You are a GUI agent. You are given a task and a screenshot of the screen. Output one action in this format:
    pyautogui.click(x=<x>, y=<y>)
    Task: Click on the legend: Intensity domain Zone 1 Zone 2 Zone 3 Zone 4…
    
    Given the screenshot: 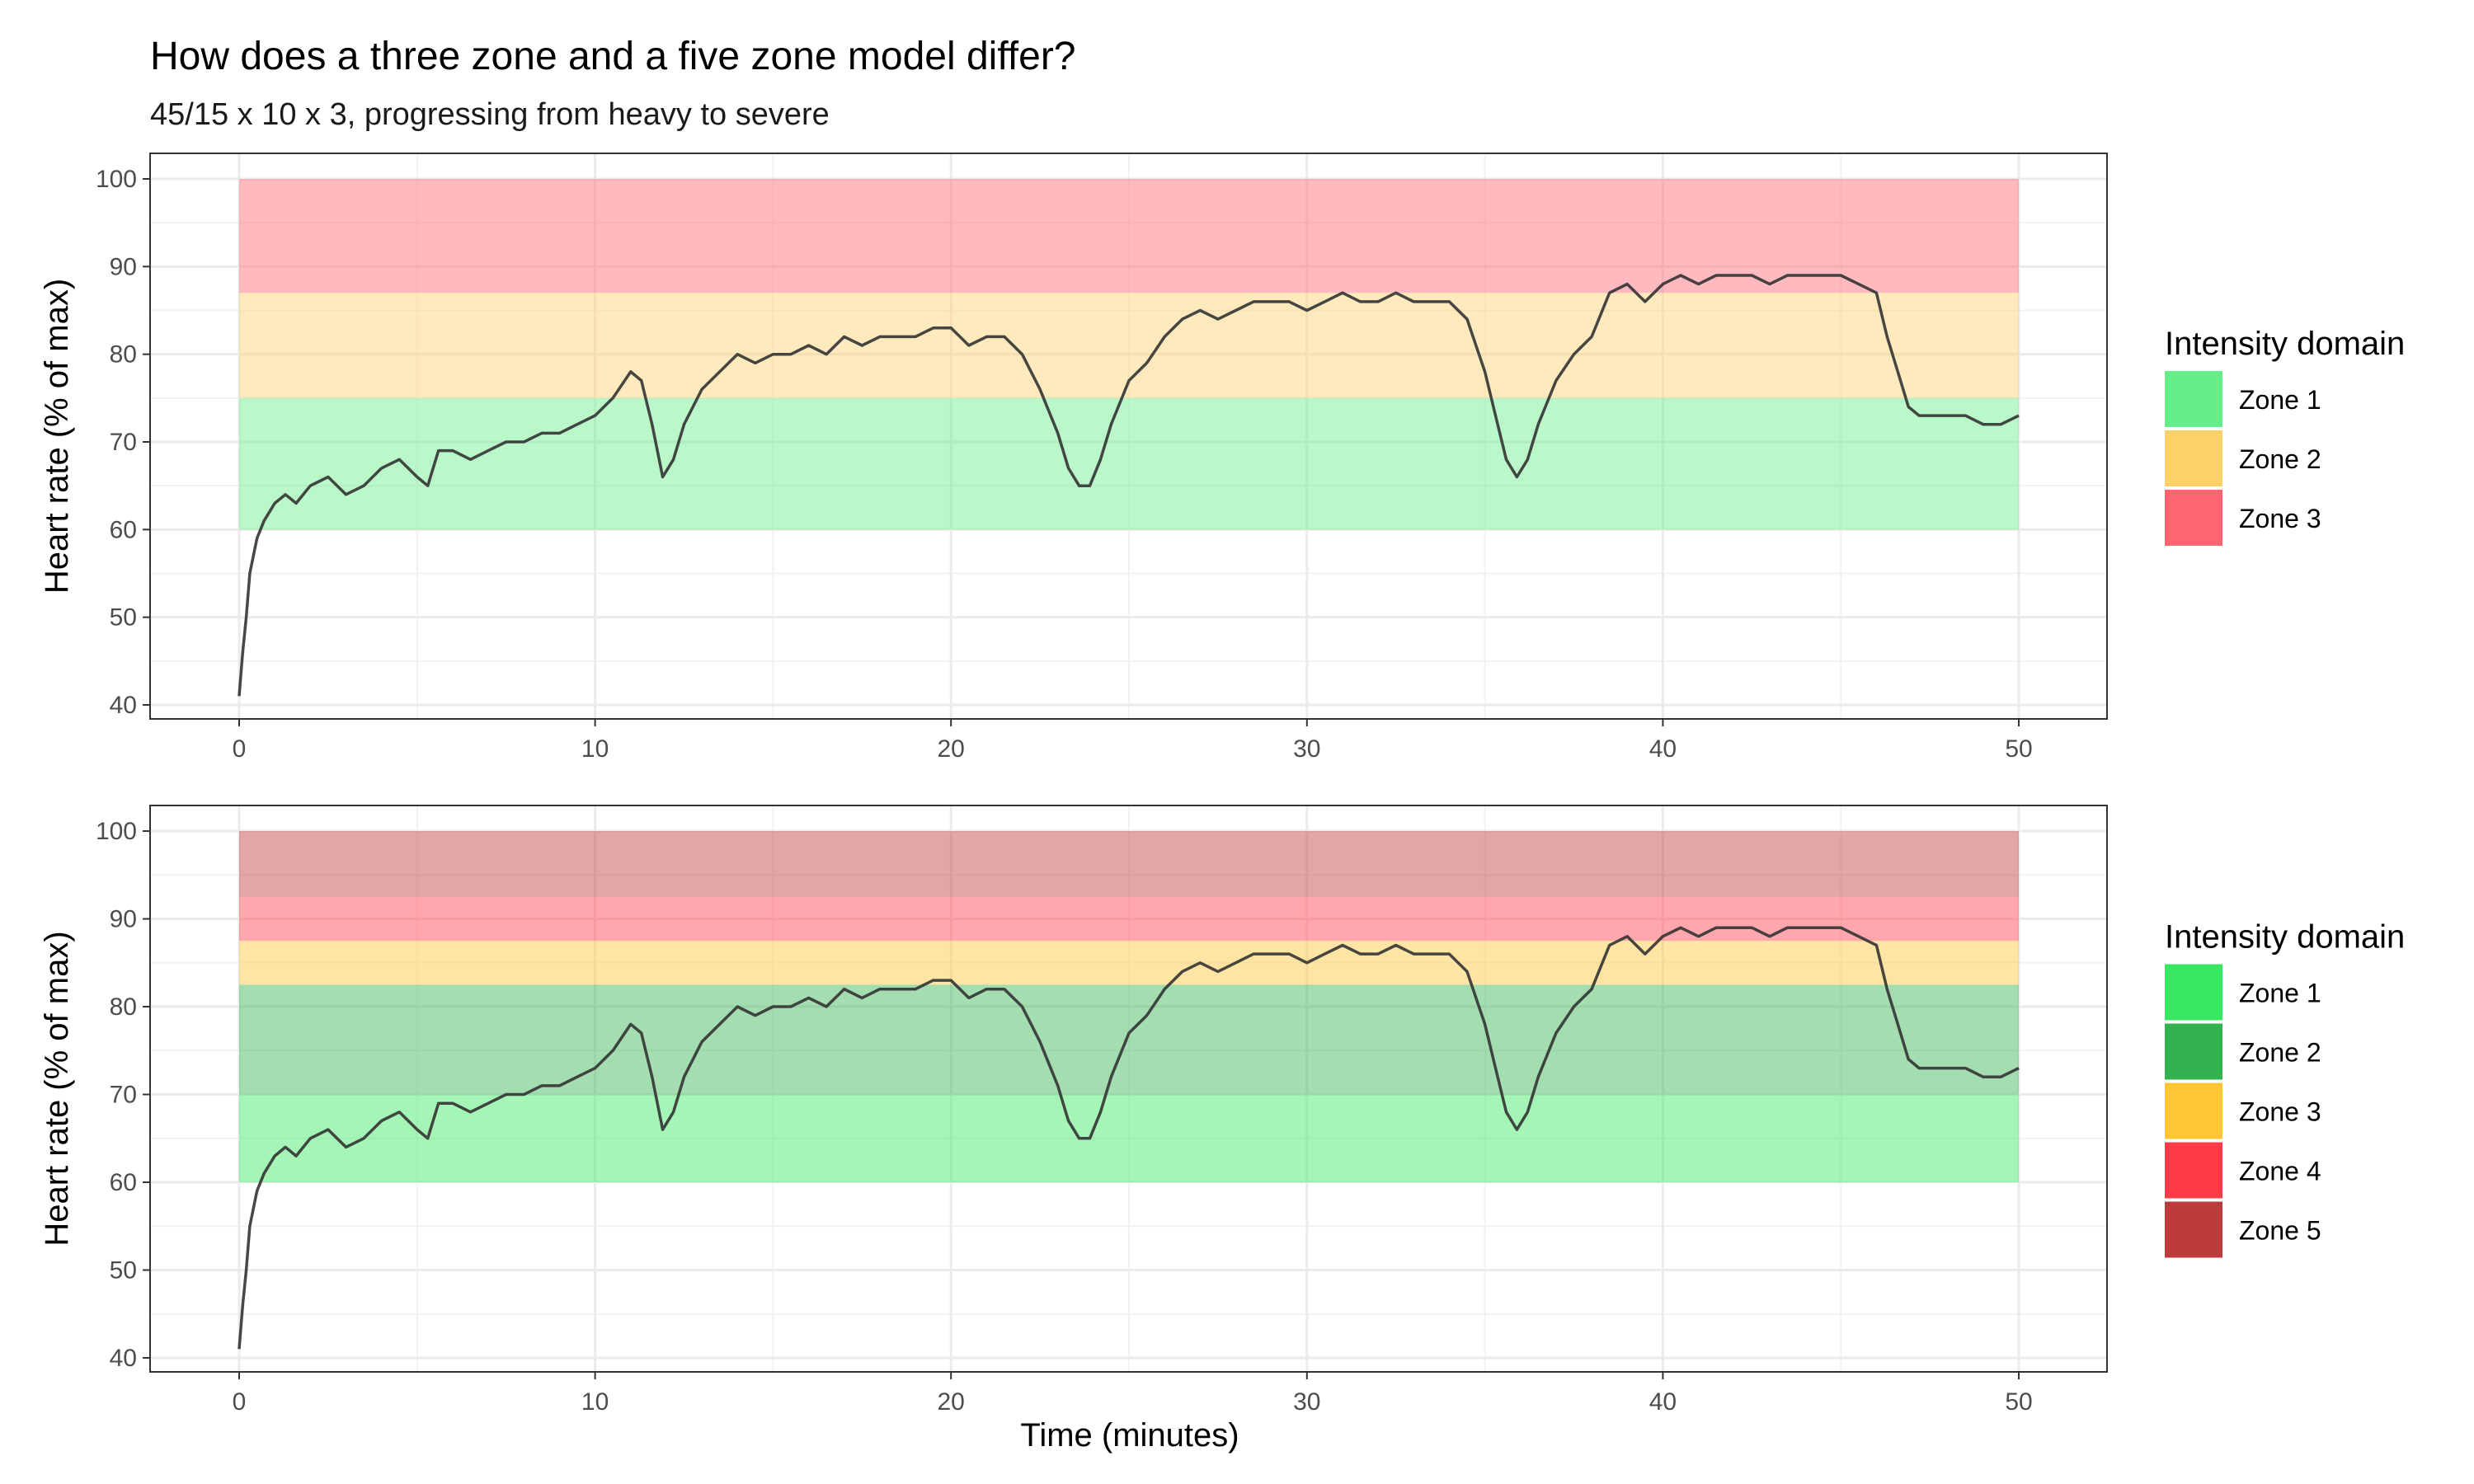 What is the action you would take?
    pyautogui.click(x=2285, y=1088)
    